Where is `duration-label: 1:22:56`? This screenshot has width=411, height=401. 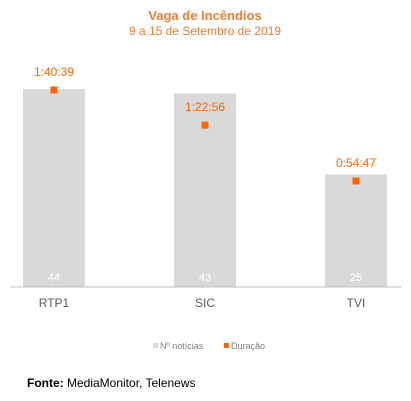 duration-label: 1:22:56 is located at coordinates (205, 107).